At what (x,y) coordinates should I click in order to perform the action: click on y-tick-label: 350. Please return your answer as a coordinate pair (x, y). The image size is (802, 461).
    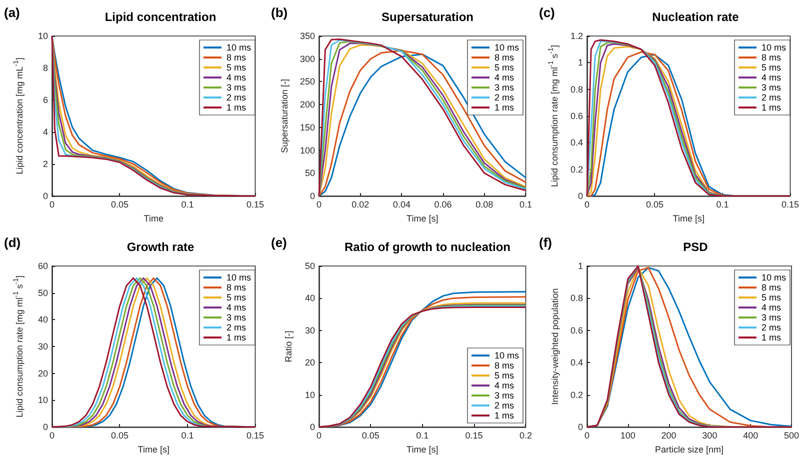
    Looking at the image, I should click on (307, 36).